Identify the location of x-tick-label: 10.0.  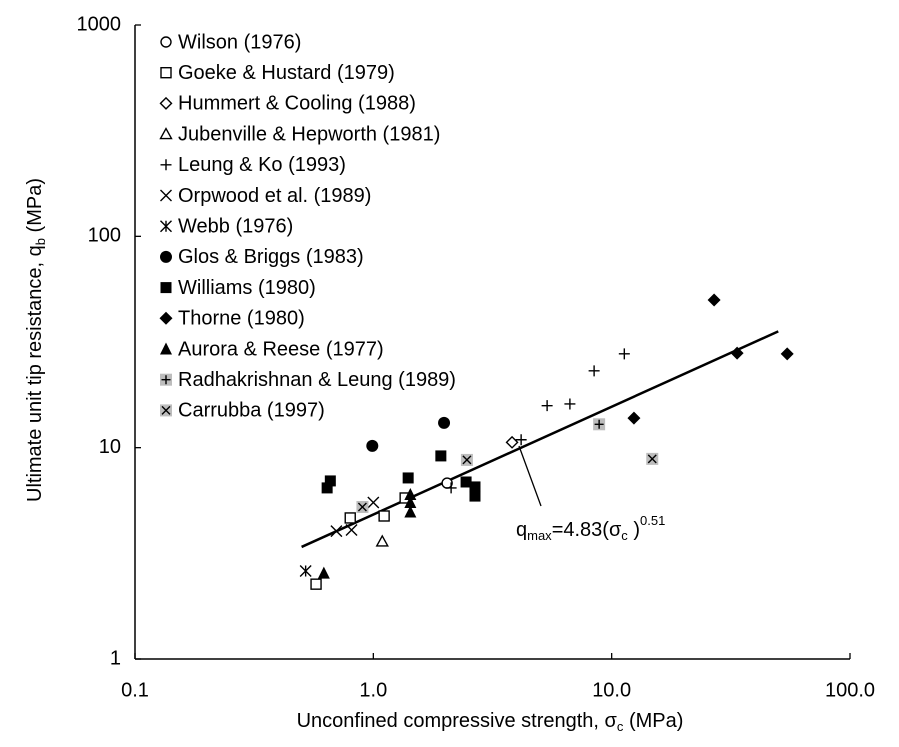
(611, 690).